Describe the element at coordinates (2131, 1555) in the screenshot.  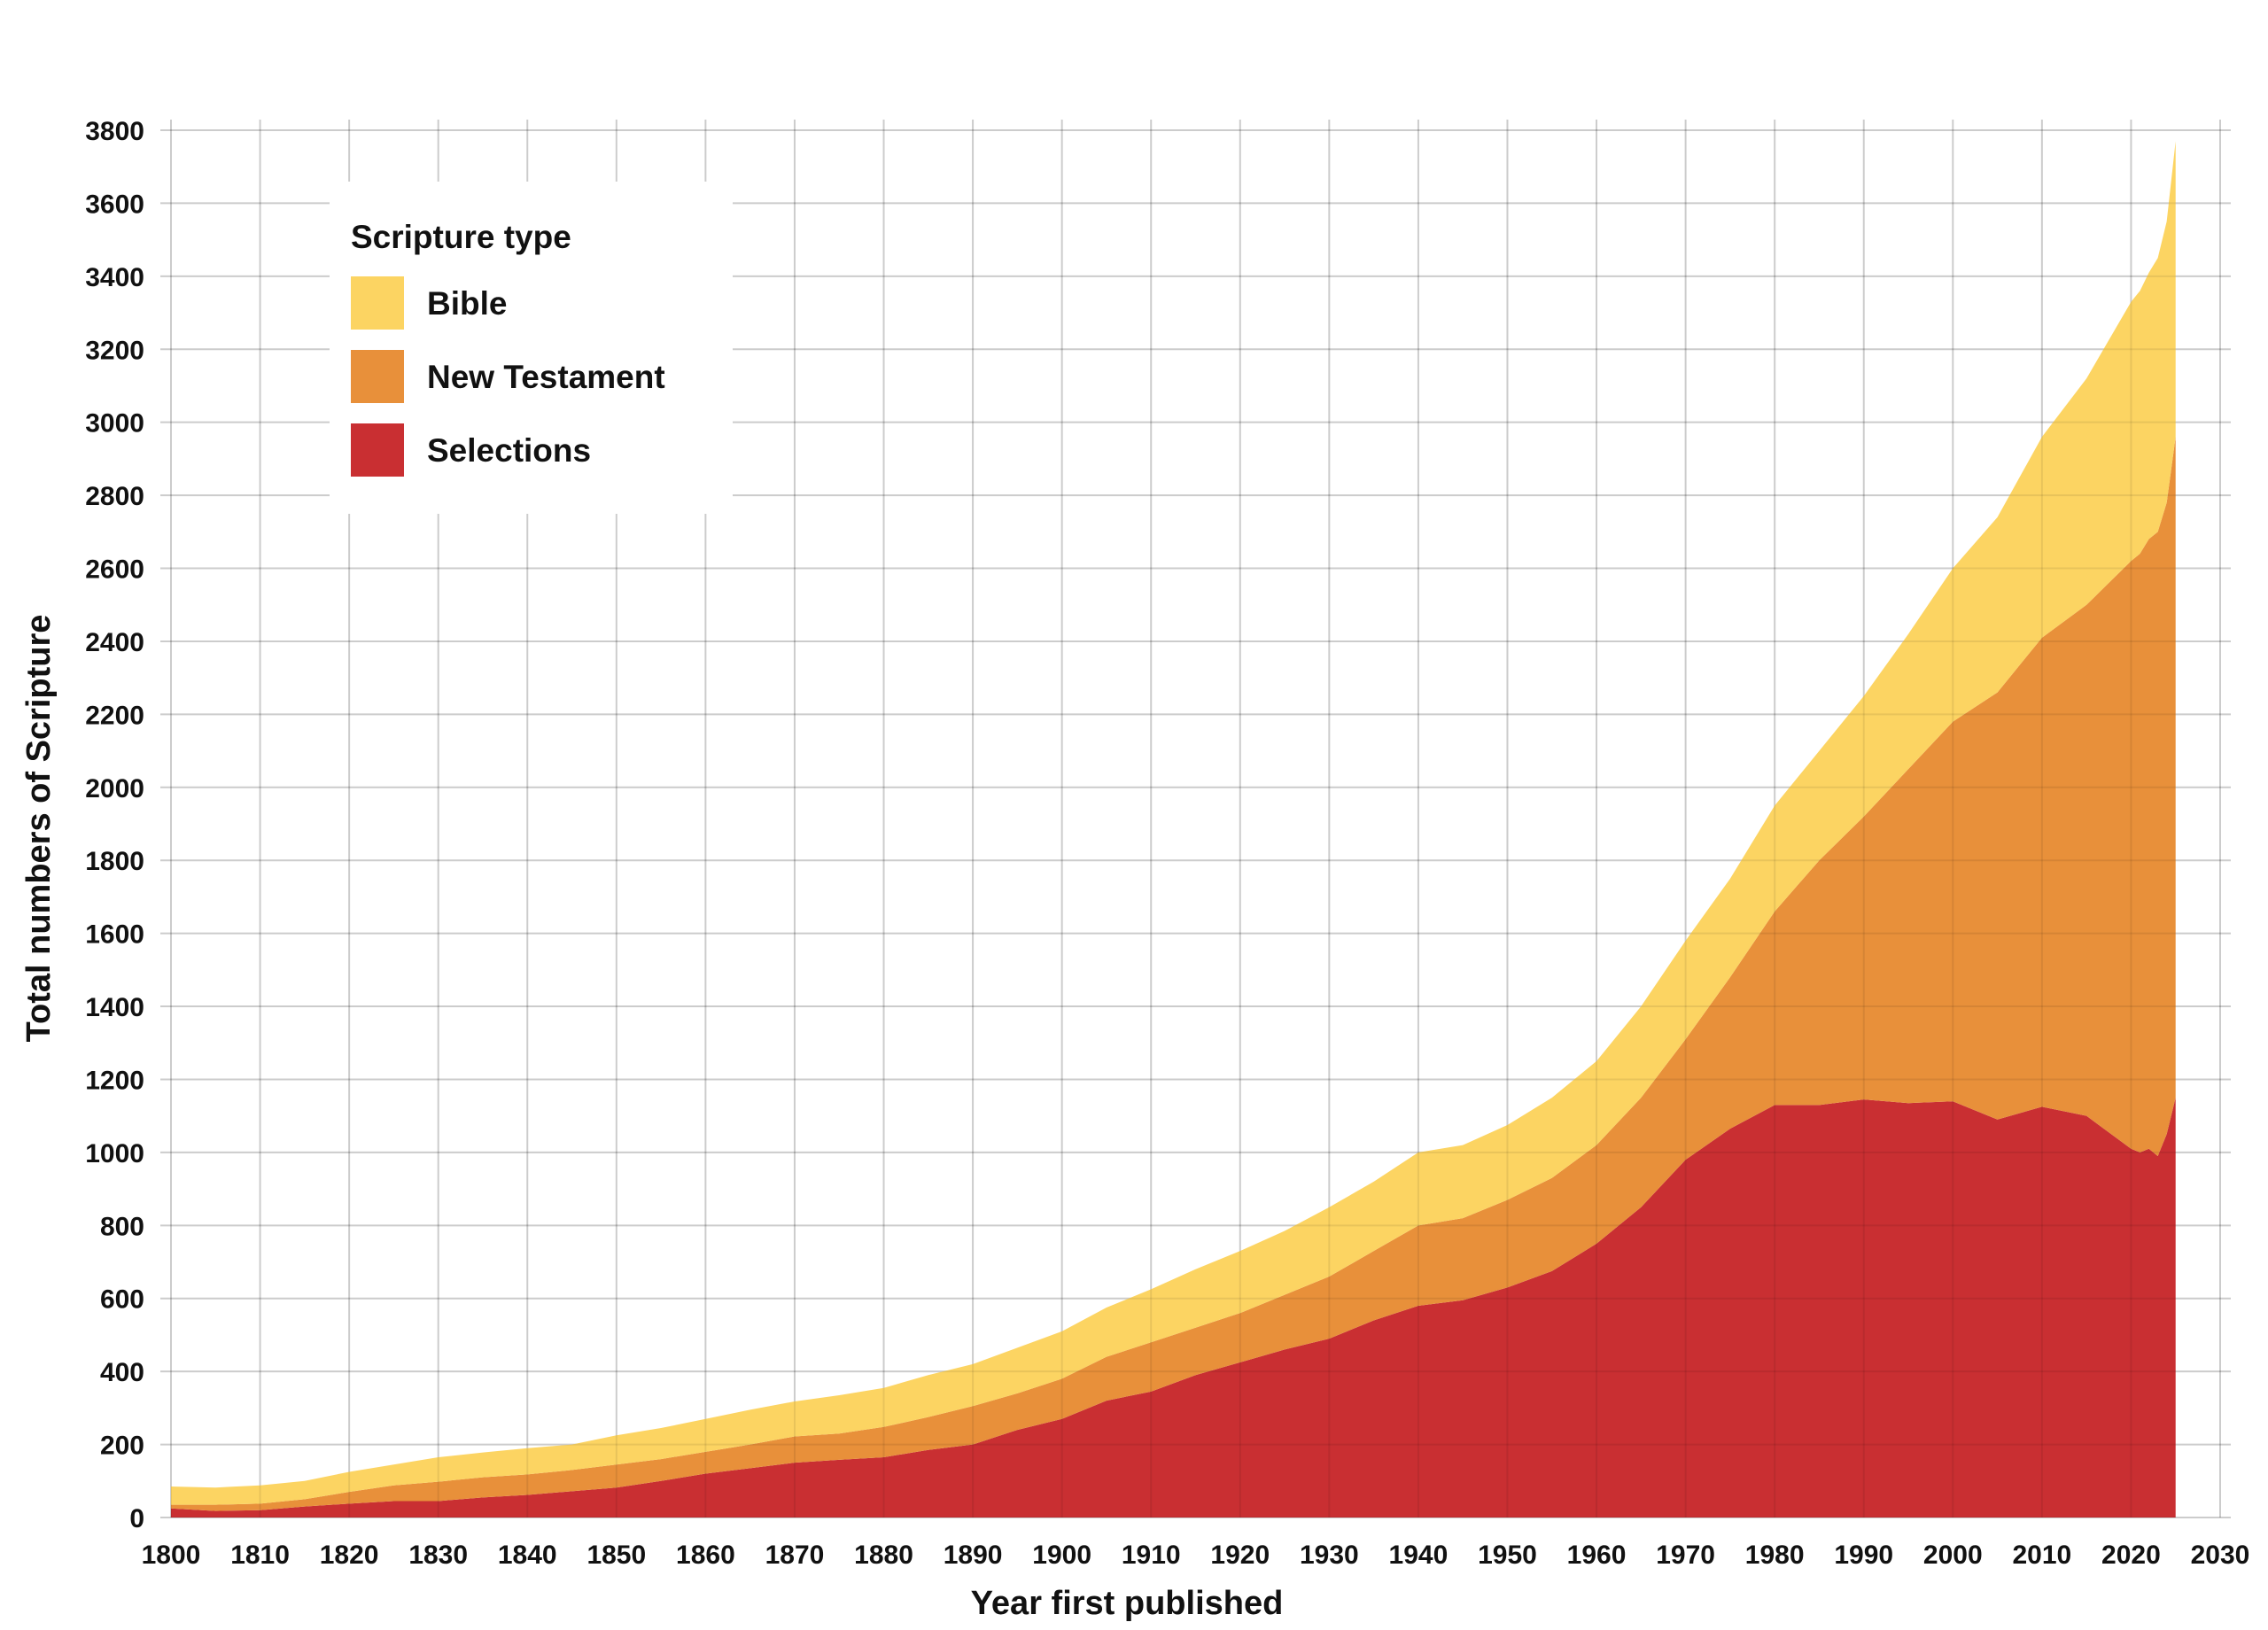
I see `x-tick-label: 2020` at that location.